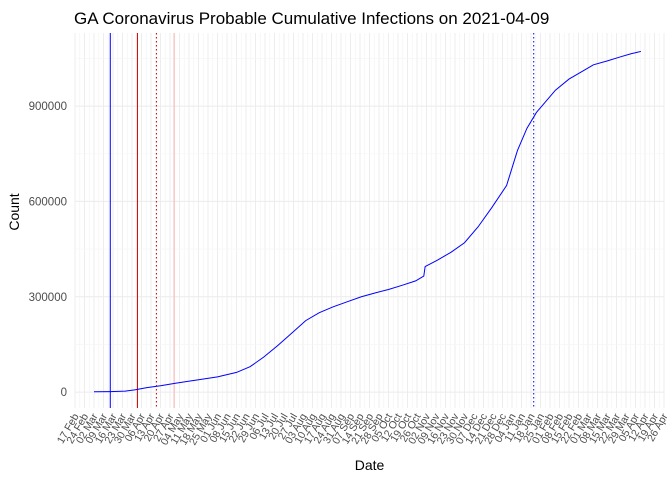 This screenshot has height=485, width=672. I want to click on y-tick-label: 300000, so click(48, 298).